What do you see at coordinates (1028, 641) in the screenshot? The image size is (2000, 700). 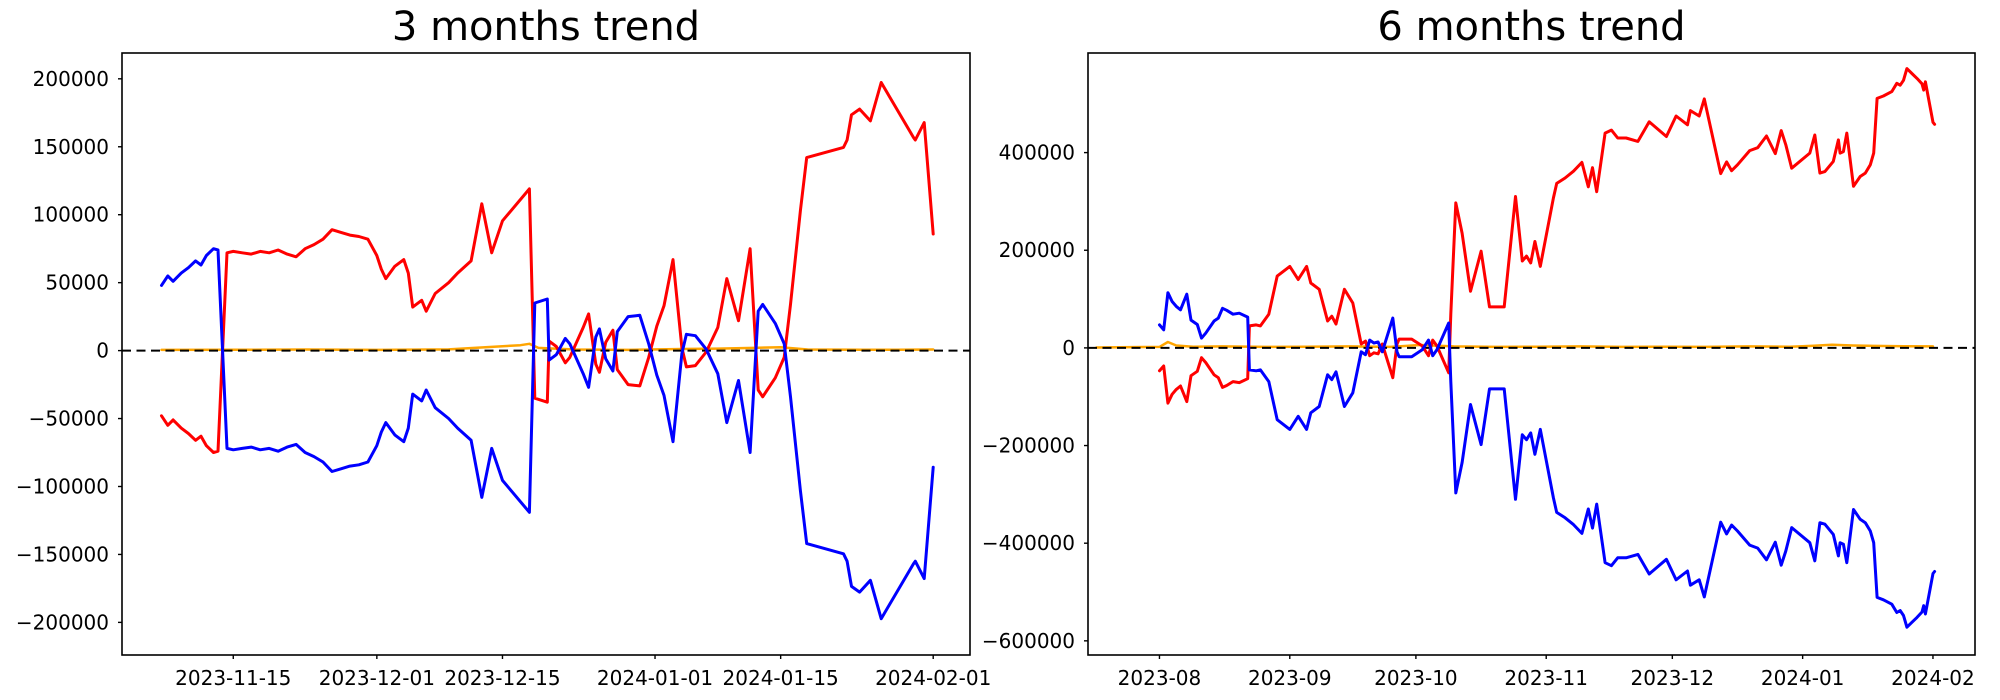 I see `y-tick-label: −600000` at bounding box center [1028, 641].